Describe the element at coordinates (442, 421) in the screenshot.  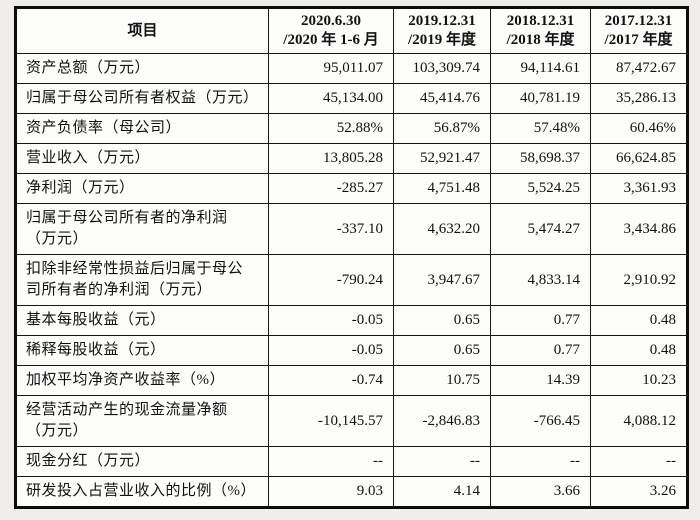
I see `cell-value: -2,846.83` at that location.